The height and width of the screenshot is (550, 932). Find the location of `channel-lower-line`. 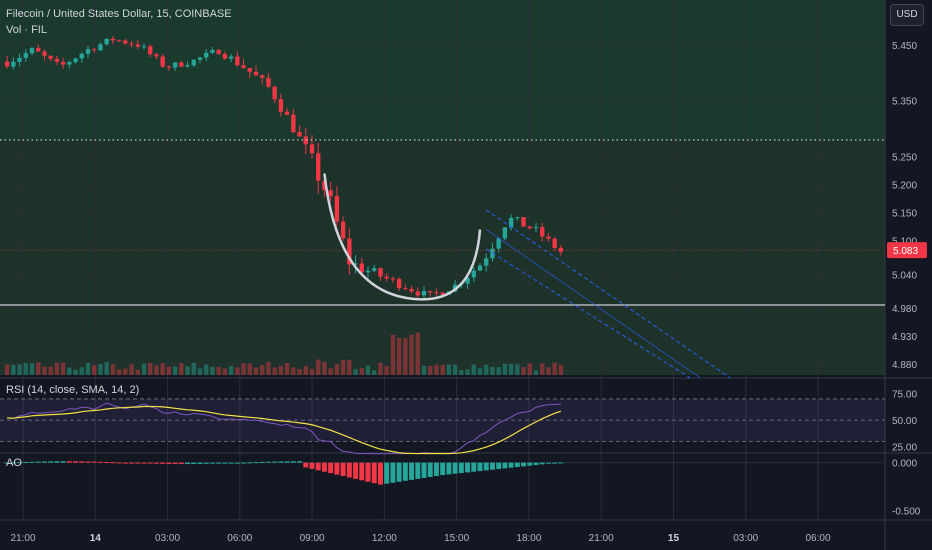

channel-lower-line is located at coordinates (588, 313).